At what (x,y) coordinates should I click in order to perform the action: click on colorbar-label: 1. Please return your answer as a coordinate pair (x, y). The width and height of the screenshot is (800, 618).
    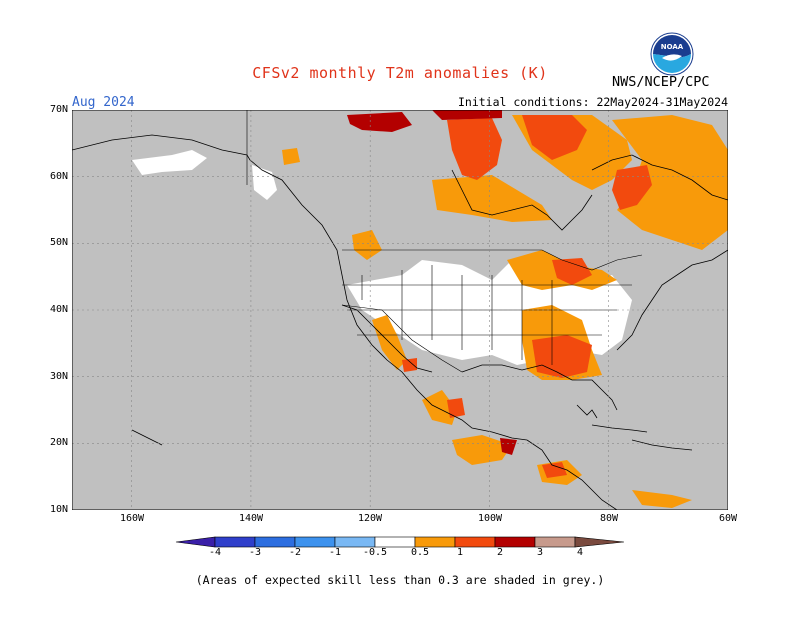
    Looking at the image, I should click on (460, 552).